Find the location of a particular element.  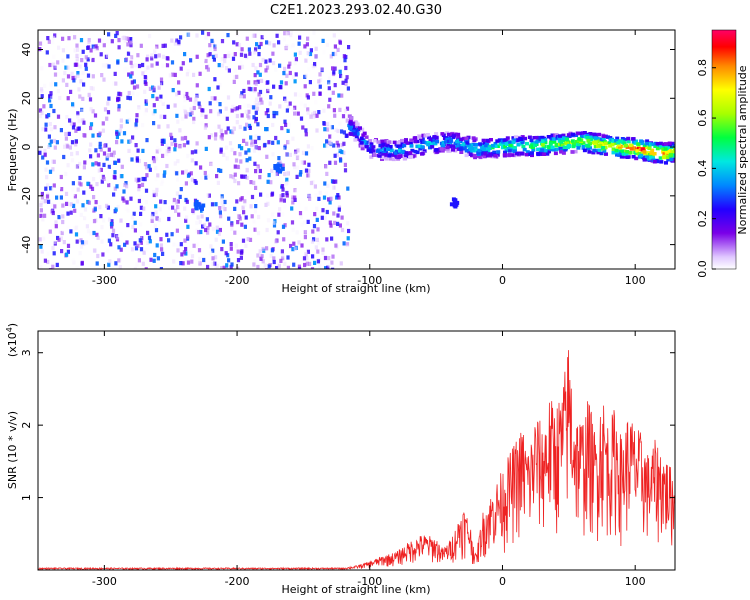

y-tick-label: 3 is located at coordinates (26, 352).